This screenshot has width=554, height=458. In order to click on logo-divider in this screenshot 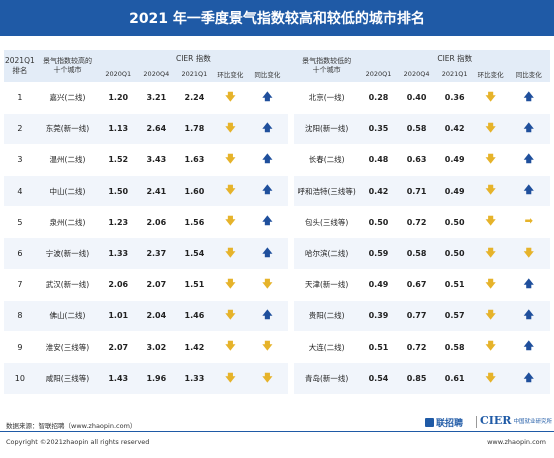, I will do `click(476, 422)`.